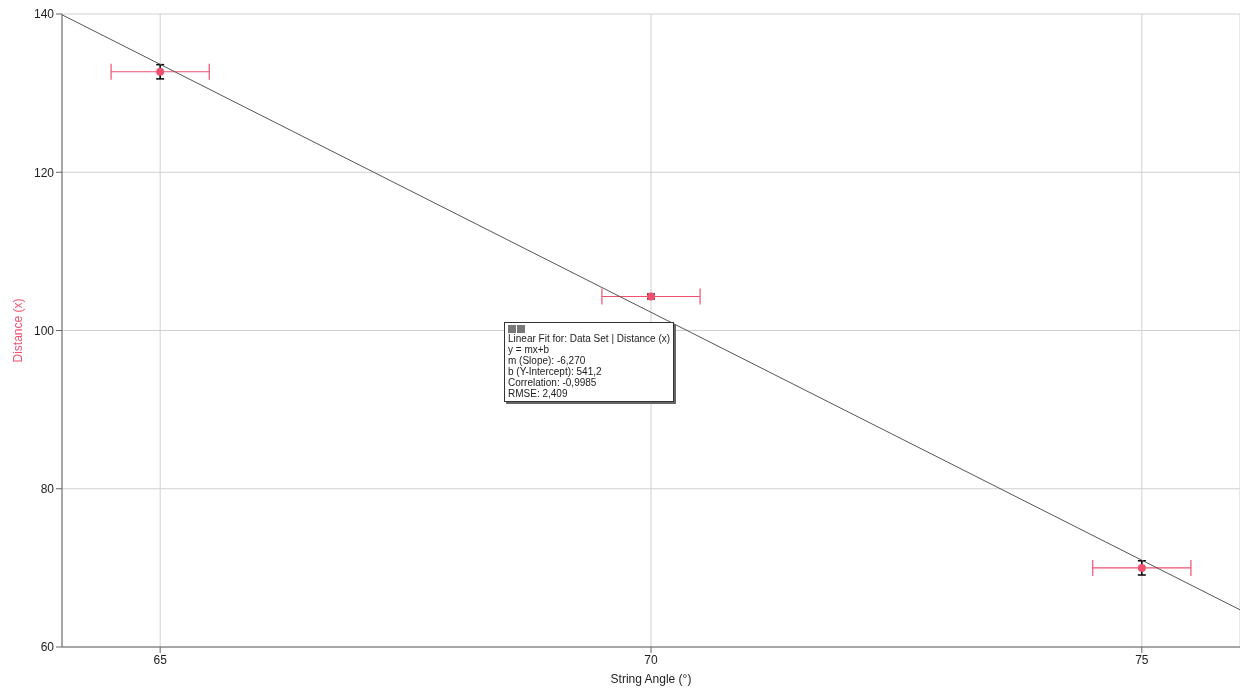 Image resolution: width=1248 pixels, height=695 pixels. Describe the element at coordinates (589, 338) in the screenshot. I see `annotation: Linear Fit for: Data Set | Distance (x)` at that location.